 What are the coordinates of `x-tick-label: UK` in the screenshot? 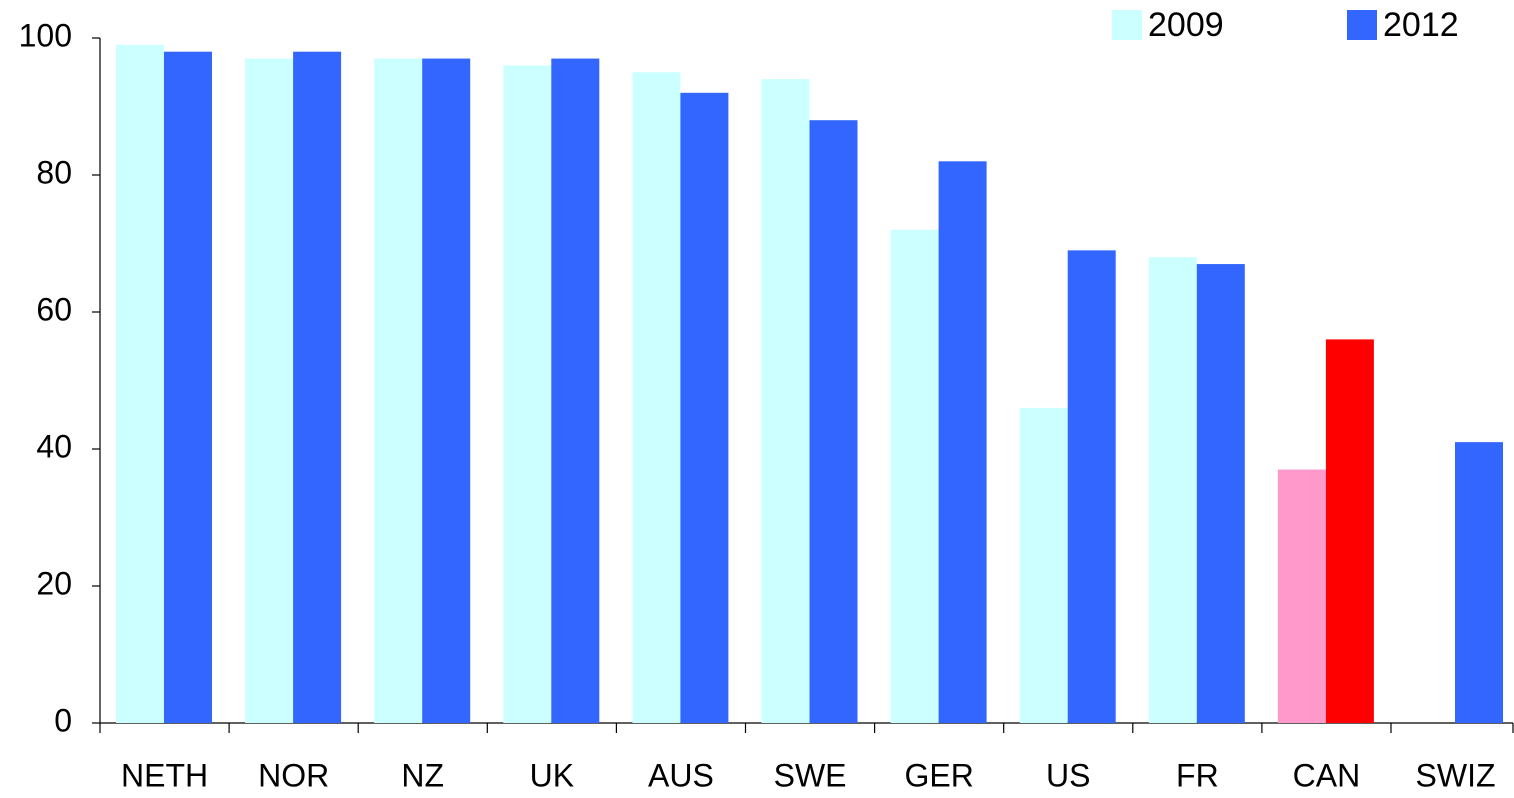 It's located at (552, 775).